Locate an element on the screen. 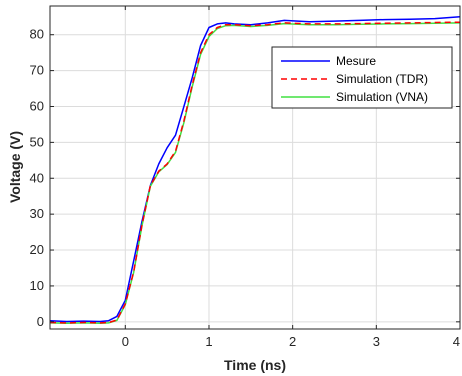  y-tick-label: 50 is located at coordinates (37, 141).